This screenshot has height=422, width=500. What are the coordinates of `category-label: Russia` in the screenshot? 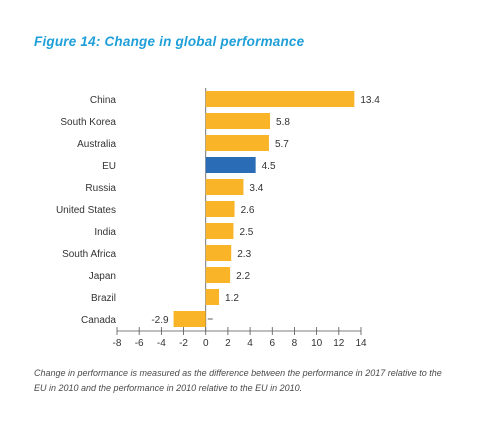 It's located at (100, 188).